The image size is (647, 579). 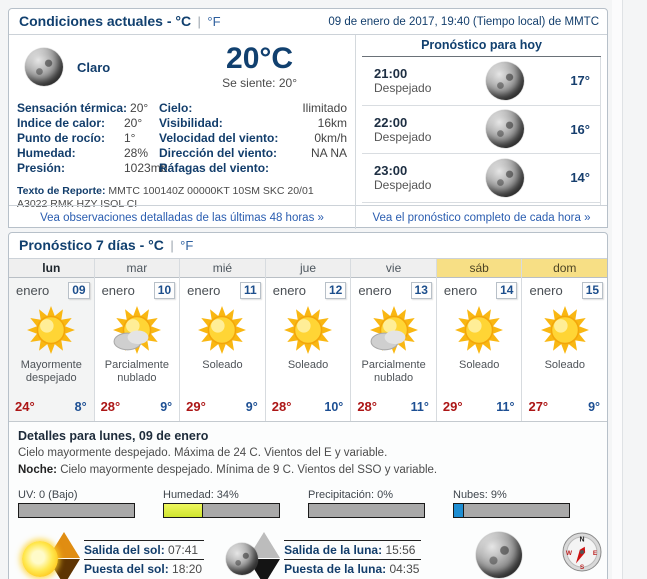 I want to click on high-temp: 28°, so click(x=110, y=406).